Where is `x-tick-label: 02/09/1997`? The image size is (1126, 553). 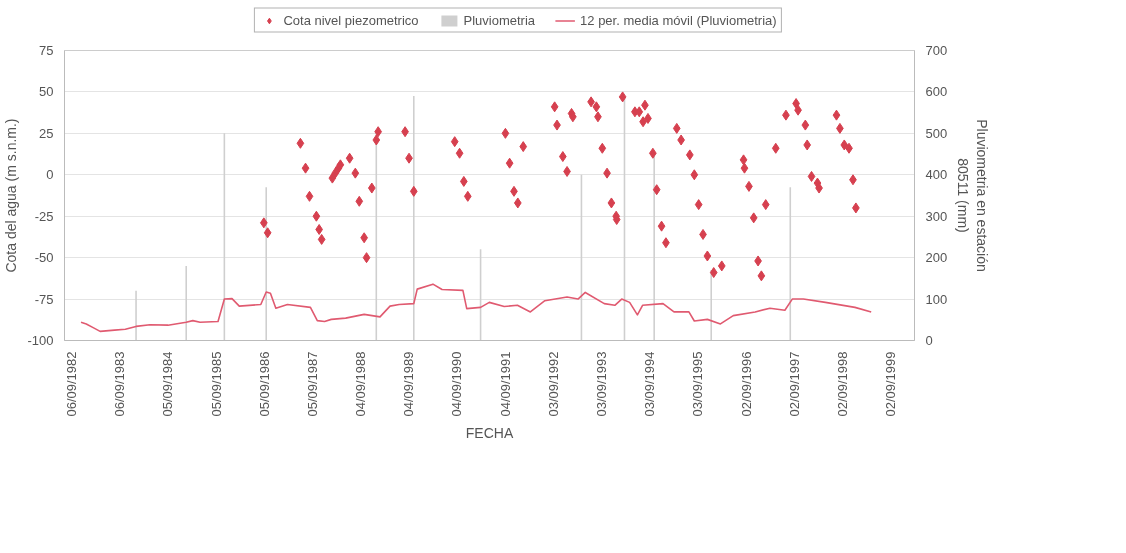
x-tick-label: 02/09/1997 is located at coordinates (794, 384).